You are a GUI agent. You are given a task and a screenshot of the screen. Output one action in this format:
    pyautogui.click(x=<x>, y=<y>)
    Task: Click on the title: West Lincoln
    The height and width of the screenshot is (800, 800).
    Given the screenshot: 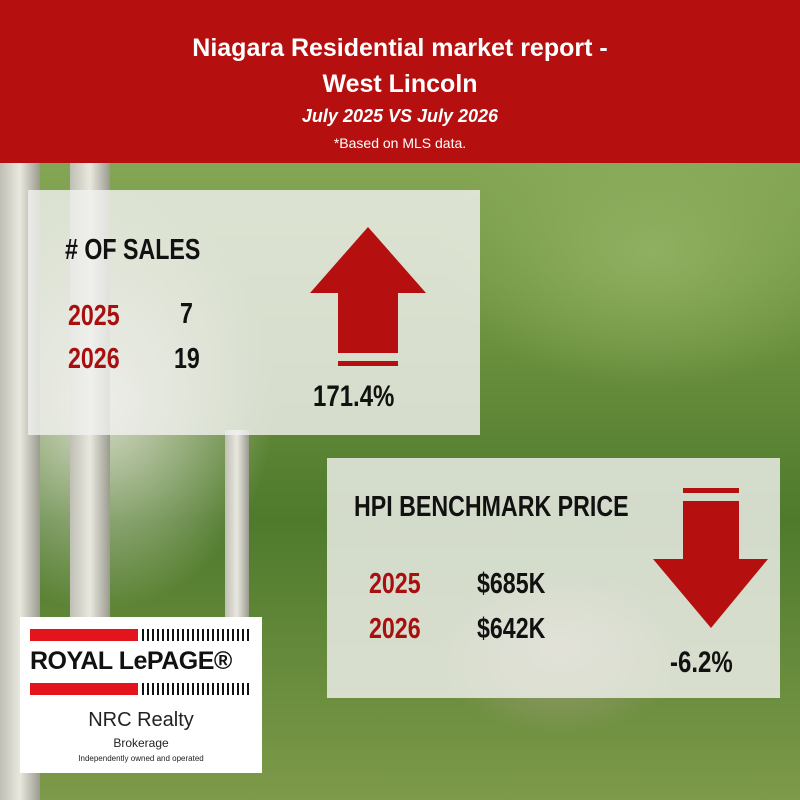 What is the action you would take?
    pyautogui.click(x=400, y=84)
    